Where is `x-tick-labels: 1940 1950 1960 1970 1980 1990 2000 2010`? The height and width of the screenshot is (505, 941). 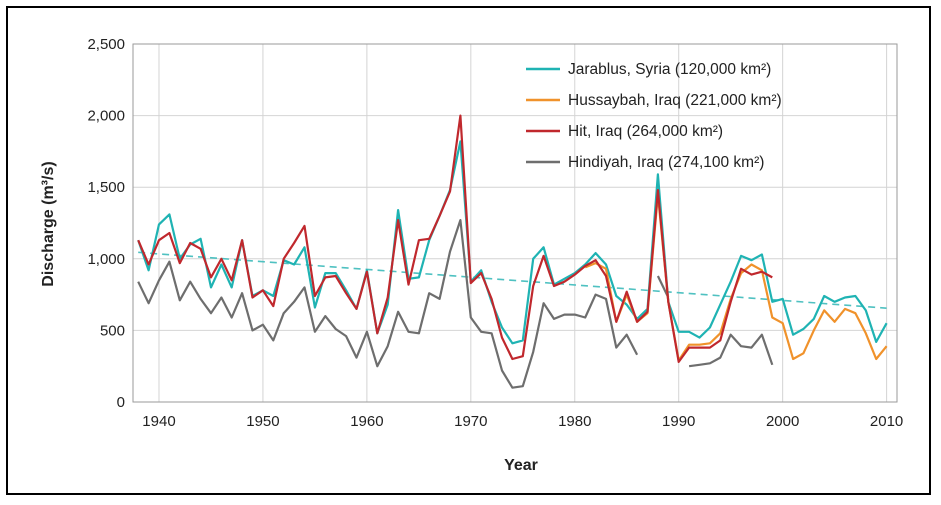 x-tick-labels: 1940 1950 1960 1970 1980 1990 2000 2010 is located at coordinates (522, 421).